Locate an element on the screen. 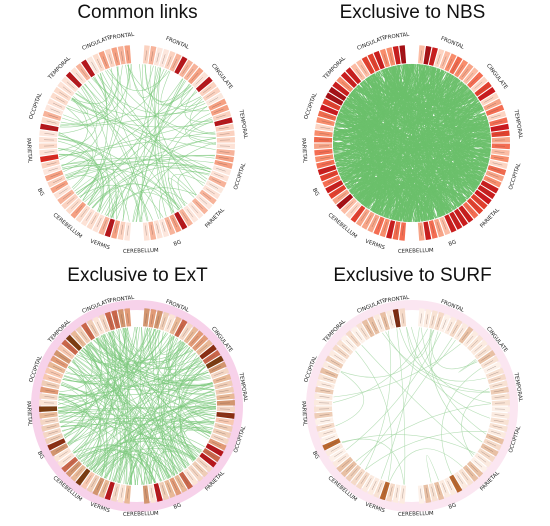 This screenshot has width=550, height=526. link-bundle is located at coordinates (137, 143).